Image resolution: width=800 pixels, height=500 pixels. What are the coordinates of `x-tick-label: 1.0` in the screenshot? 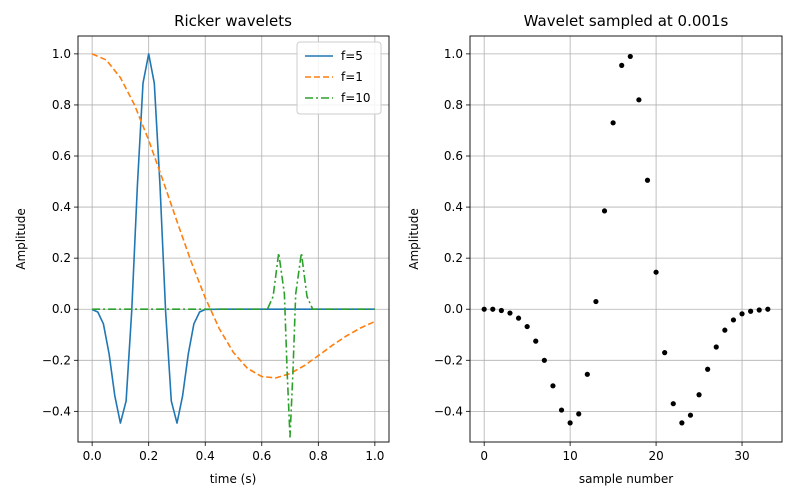 It's located at (374, 456).